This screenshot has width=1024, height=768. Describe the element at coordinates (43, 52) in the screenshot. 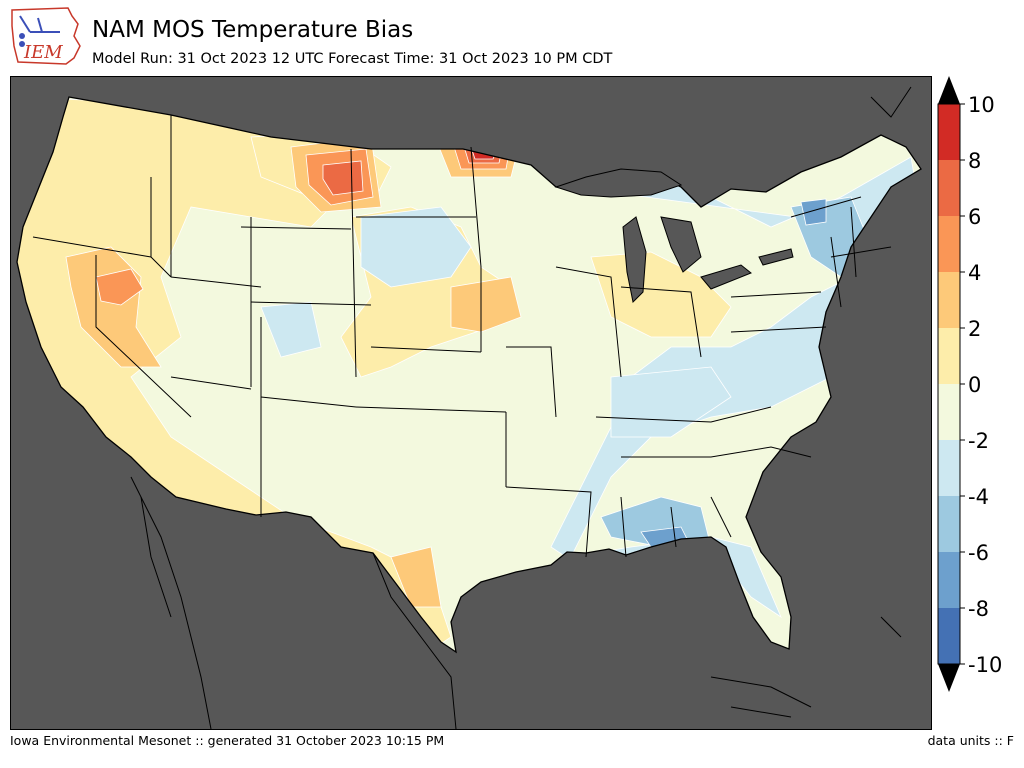

I see `logo-text: IEM` at that location.